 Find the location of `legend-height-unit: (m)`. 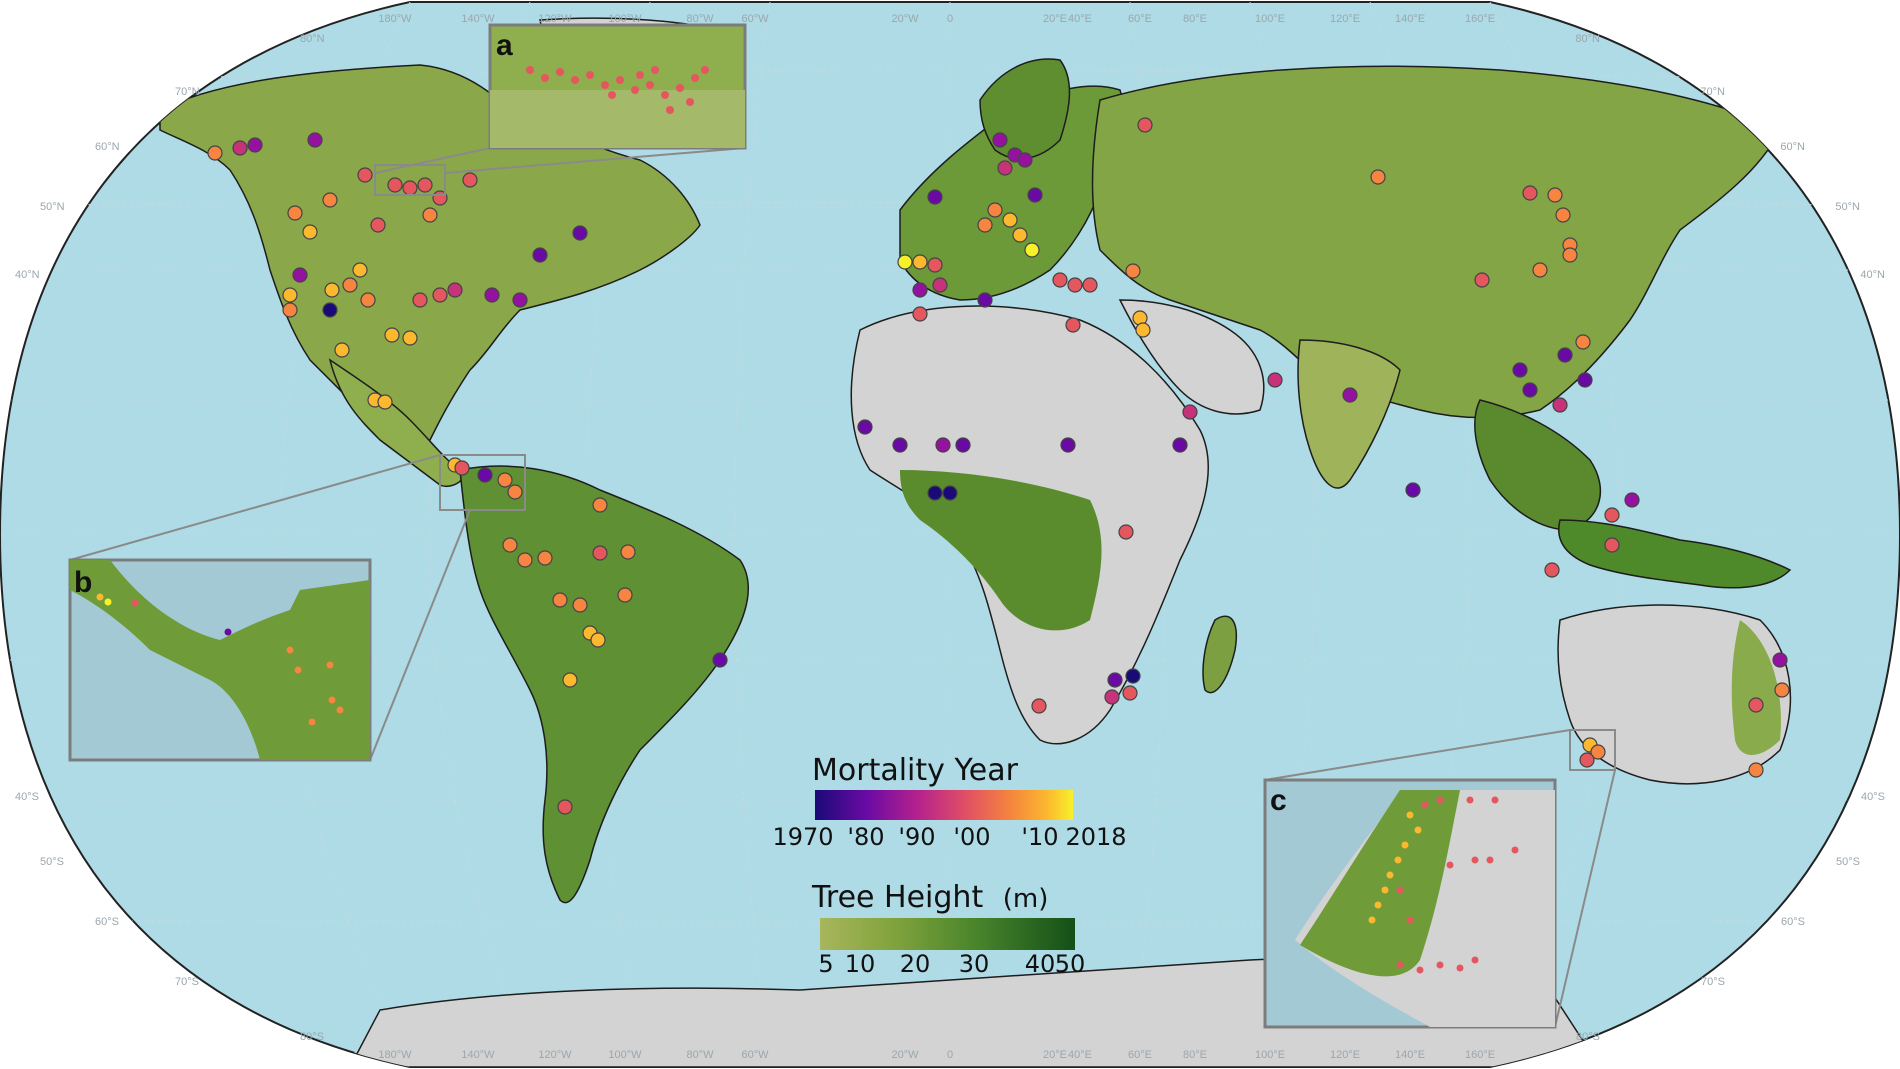

legend-height-unit: (m) is located at coordinates (1026, 899).